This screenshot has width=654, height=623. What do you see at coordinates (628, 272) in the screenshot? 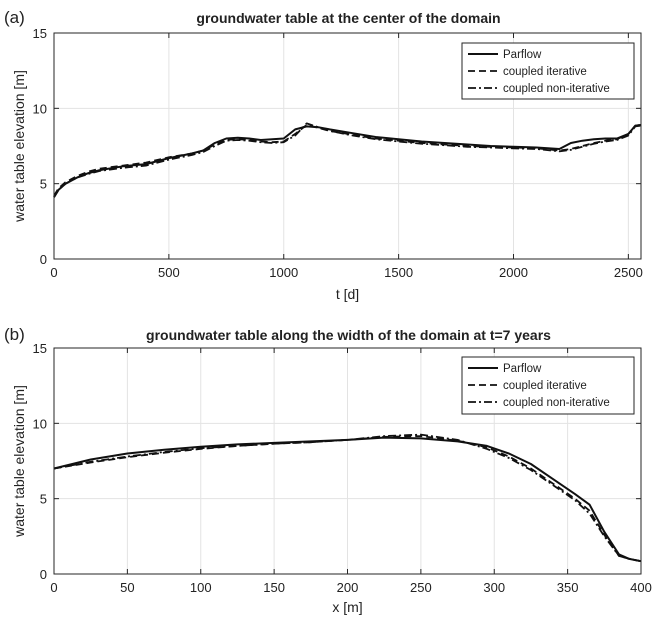
I see `x-tick-label: 2500` at bounding box center [628, 272].